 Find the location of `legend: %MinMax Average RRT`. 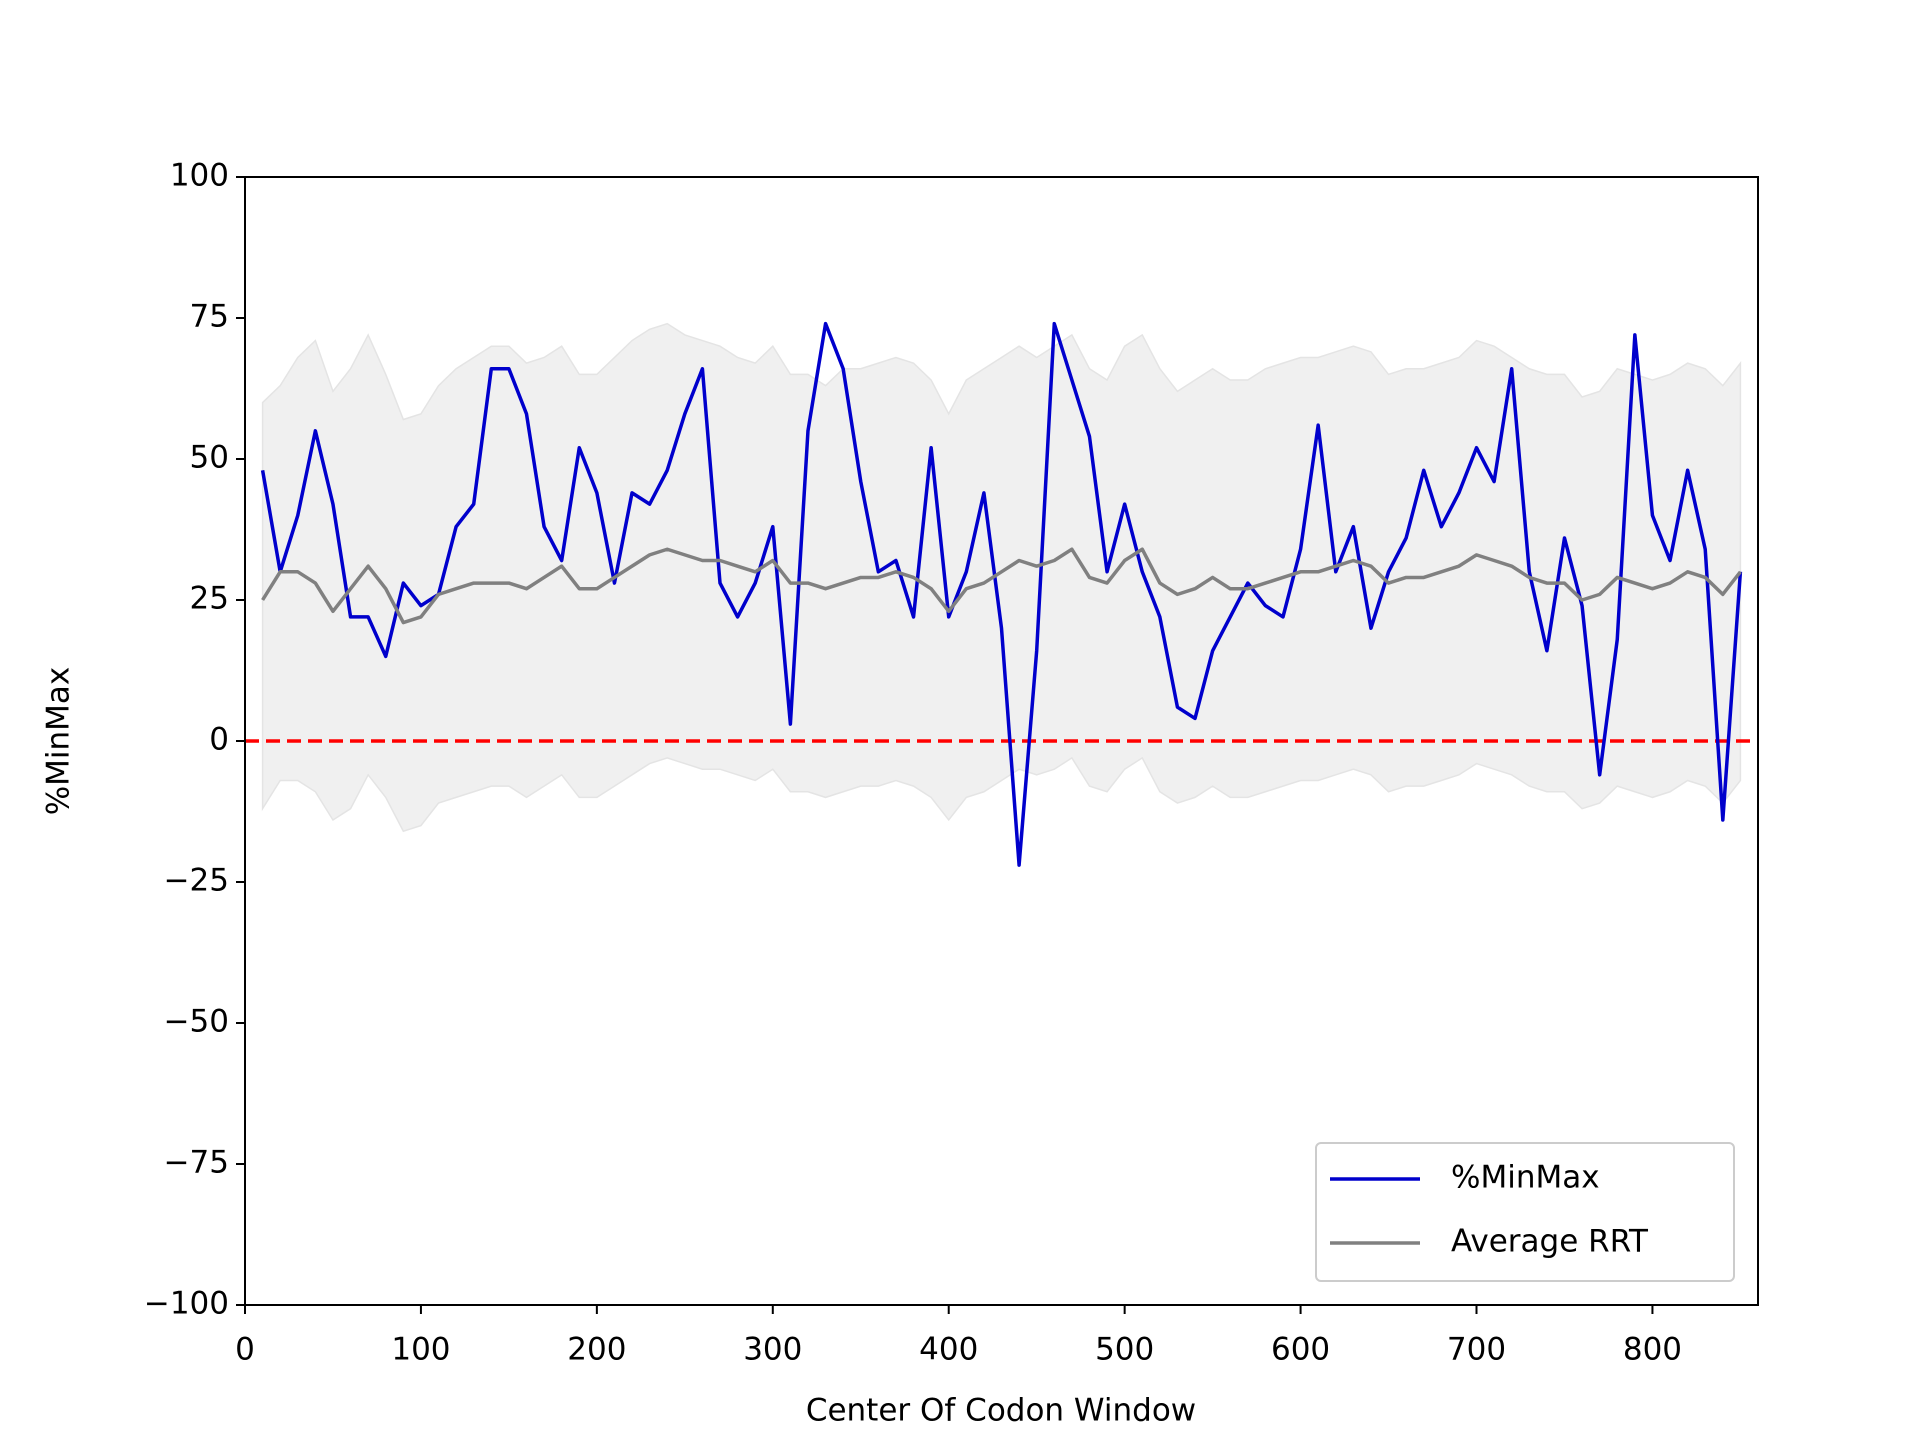

legend: %MinMax Average RRT is located at coordinates (1525, 1212).